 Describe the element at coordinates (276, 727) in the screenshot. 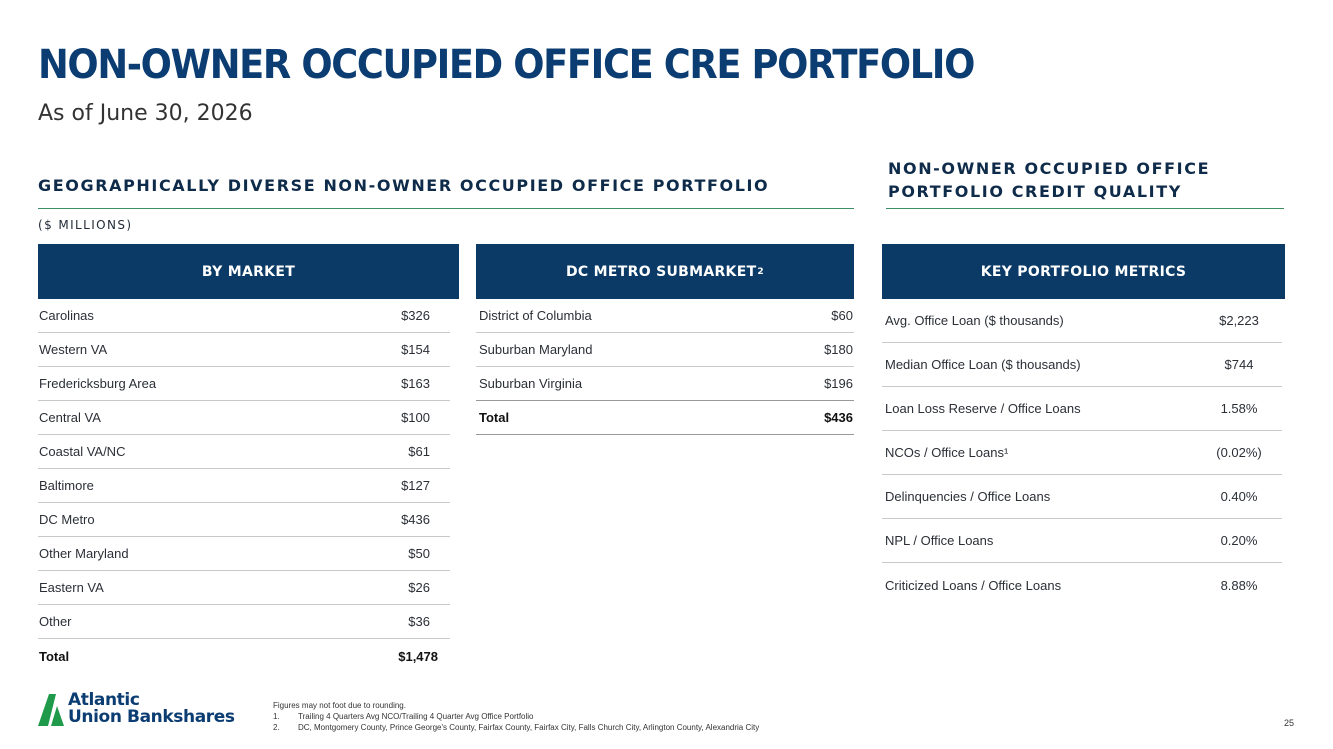

I see `footnote-num: 2.` at that location.